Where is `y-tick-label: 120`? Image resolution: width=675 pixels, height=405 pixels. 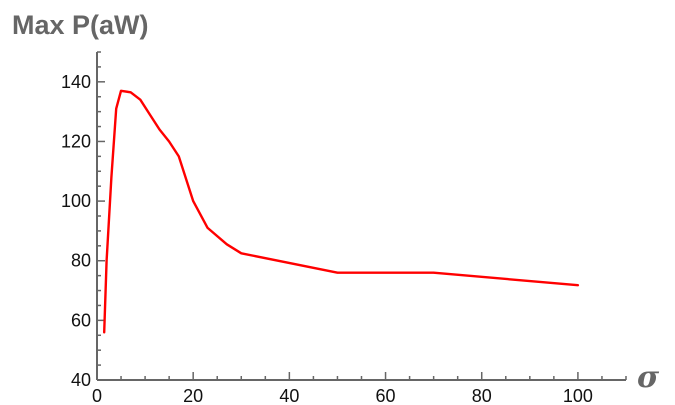
y-tick-label: 120 is located at coordinates (76, 141).